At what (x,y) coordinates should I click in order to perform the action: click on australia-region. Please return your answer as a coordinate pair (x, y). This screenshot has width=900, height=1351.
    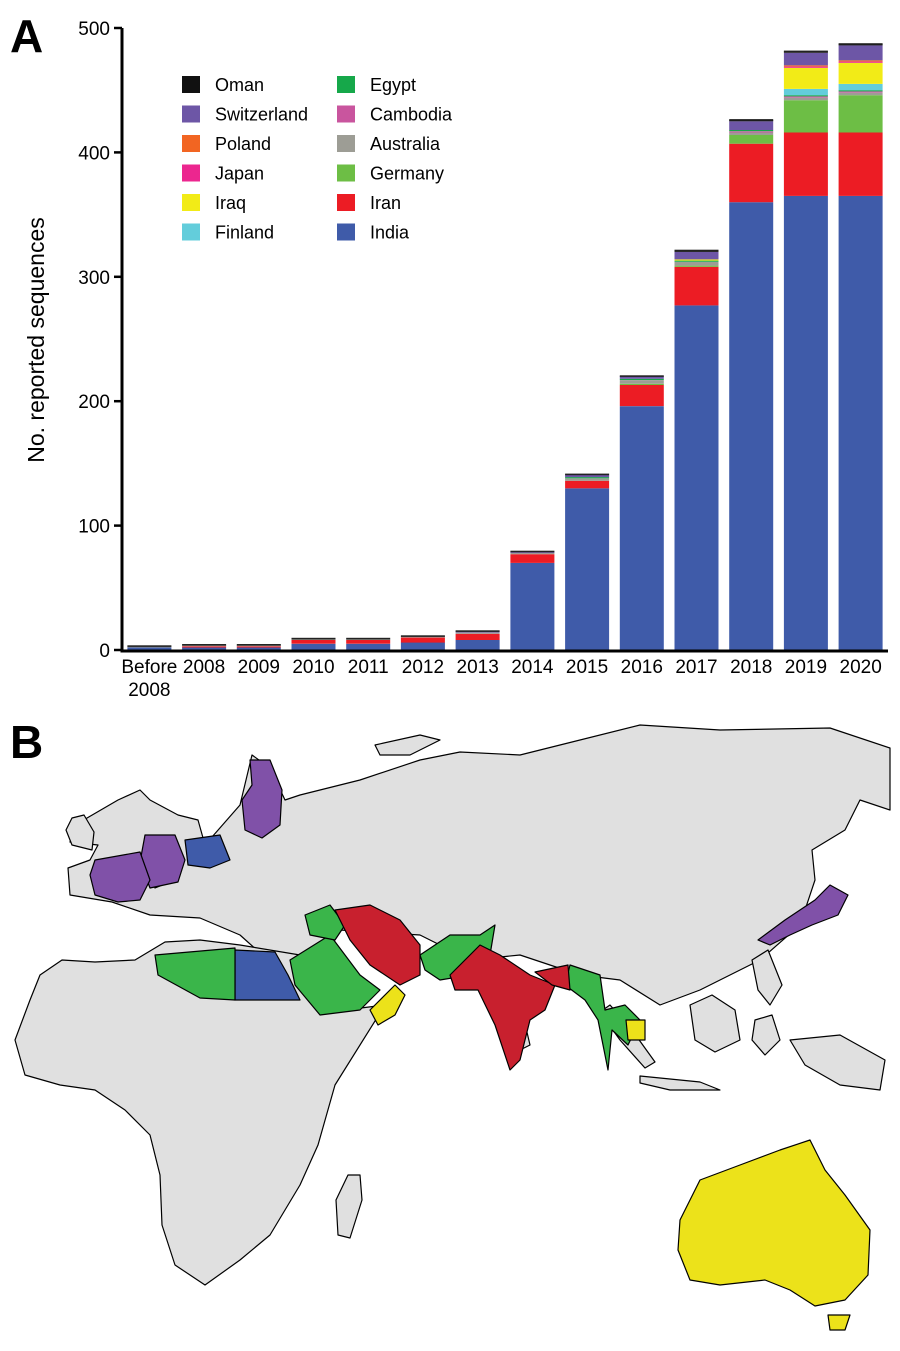
    Looking at the image, I should click on (774, 1223).